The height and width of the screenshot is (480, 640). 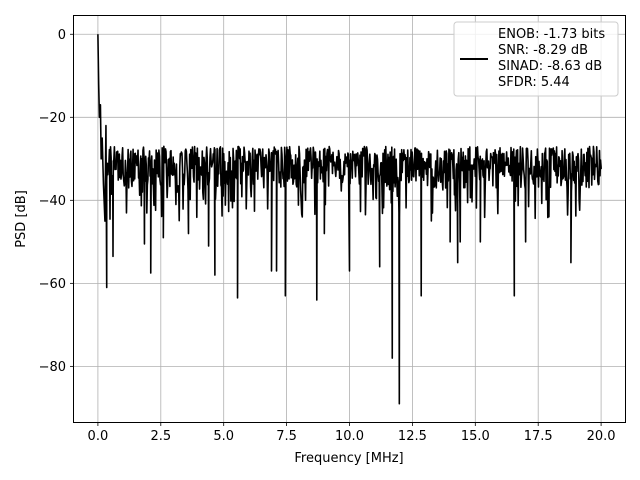 I want to click on y-tick-label: −60, so click(x=52, y=284).